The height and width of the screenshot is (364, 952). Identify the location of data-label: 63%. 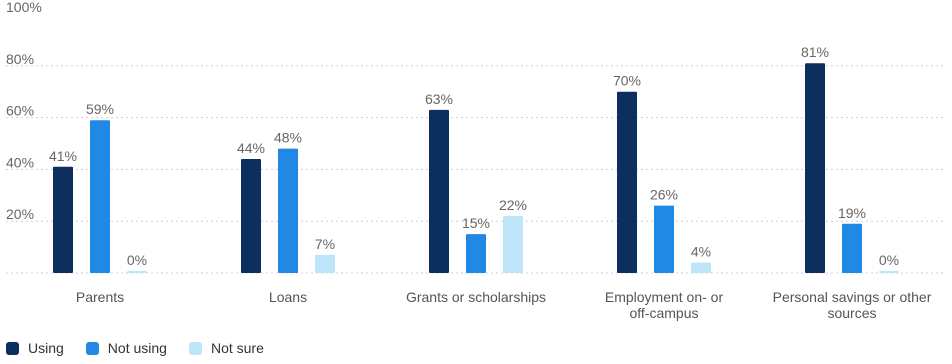
(439, 99).